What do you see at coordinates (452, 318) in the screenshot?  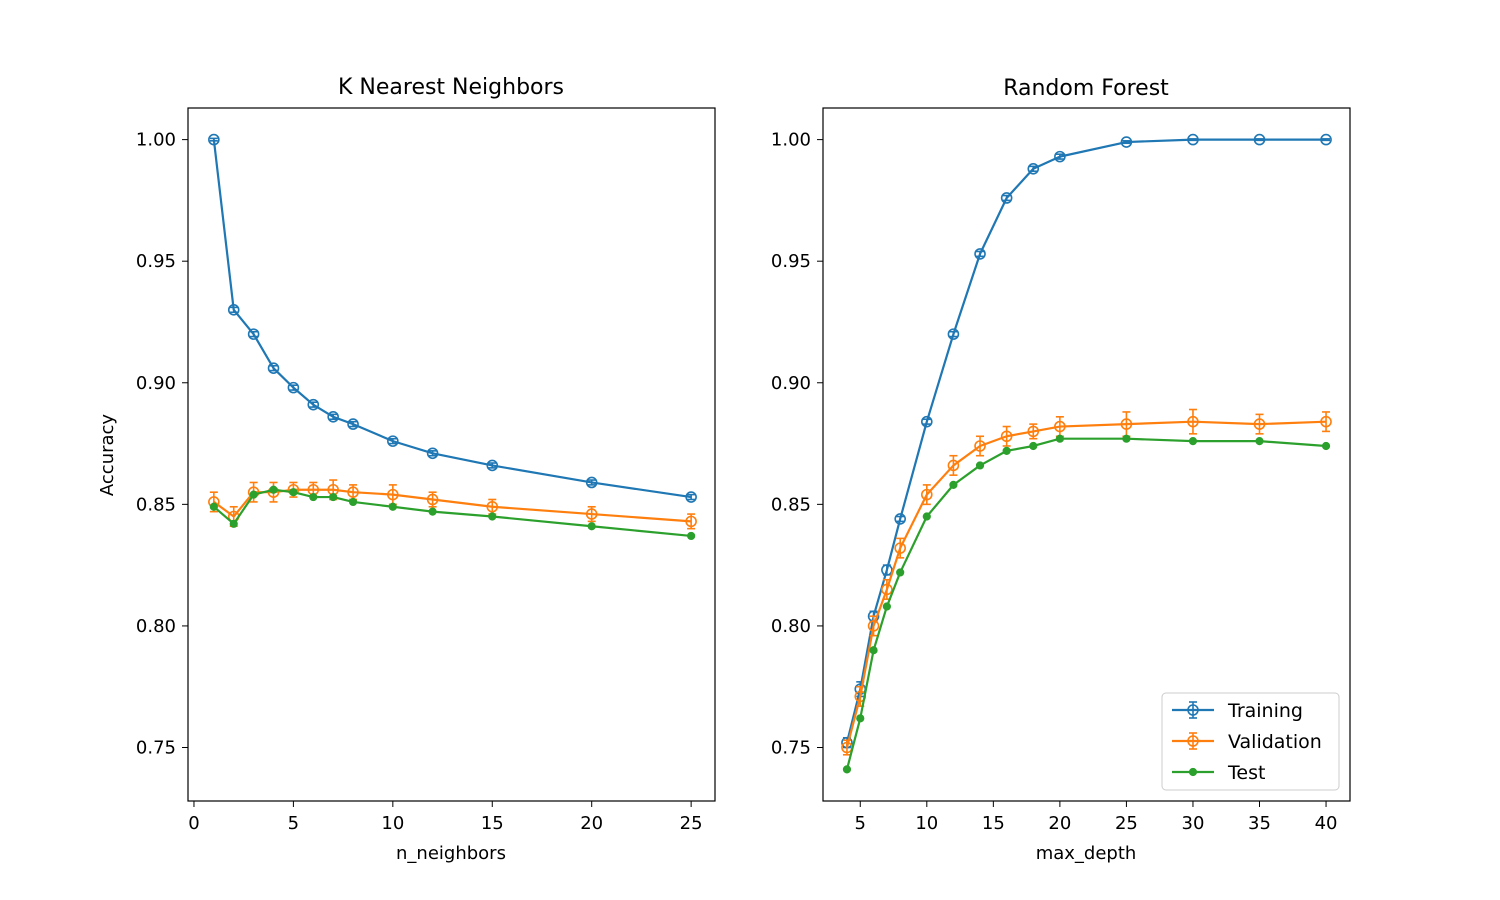 I see `knn-training-series` at bounding box center [452, 318].